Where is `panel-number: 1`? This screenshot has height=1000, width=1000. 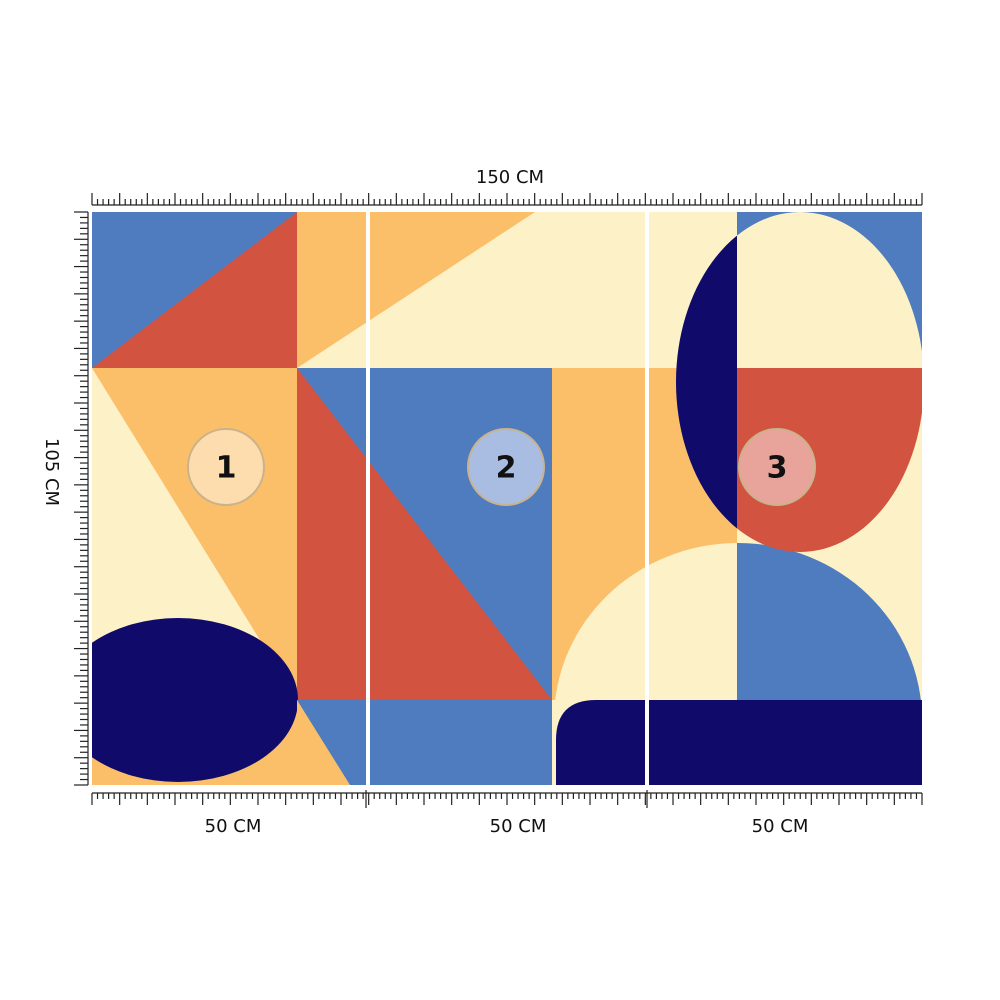
panel-number: 1 is located at coordinates (226, 468).